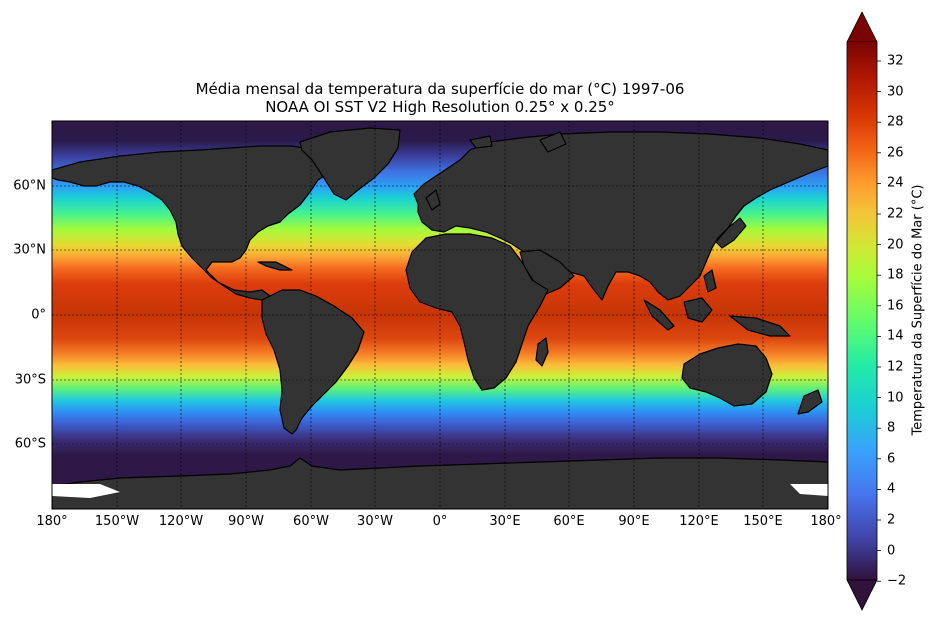 Image resolution: width=937 pixels, height=620 pixels. What do you see at coordinates (440, 521) in the screenshot?
I see `x-tick-label: 0°` at bounding box center [440, 521].